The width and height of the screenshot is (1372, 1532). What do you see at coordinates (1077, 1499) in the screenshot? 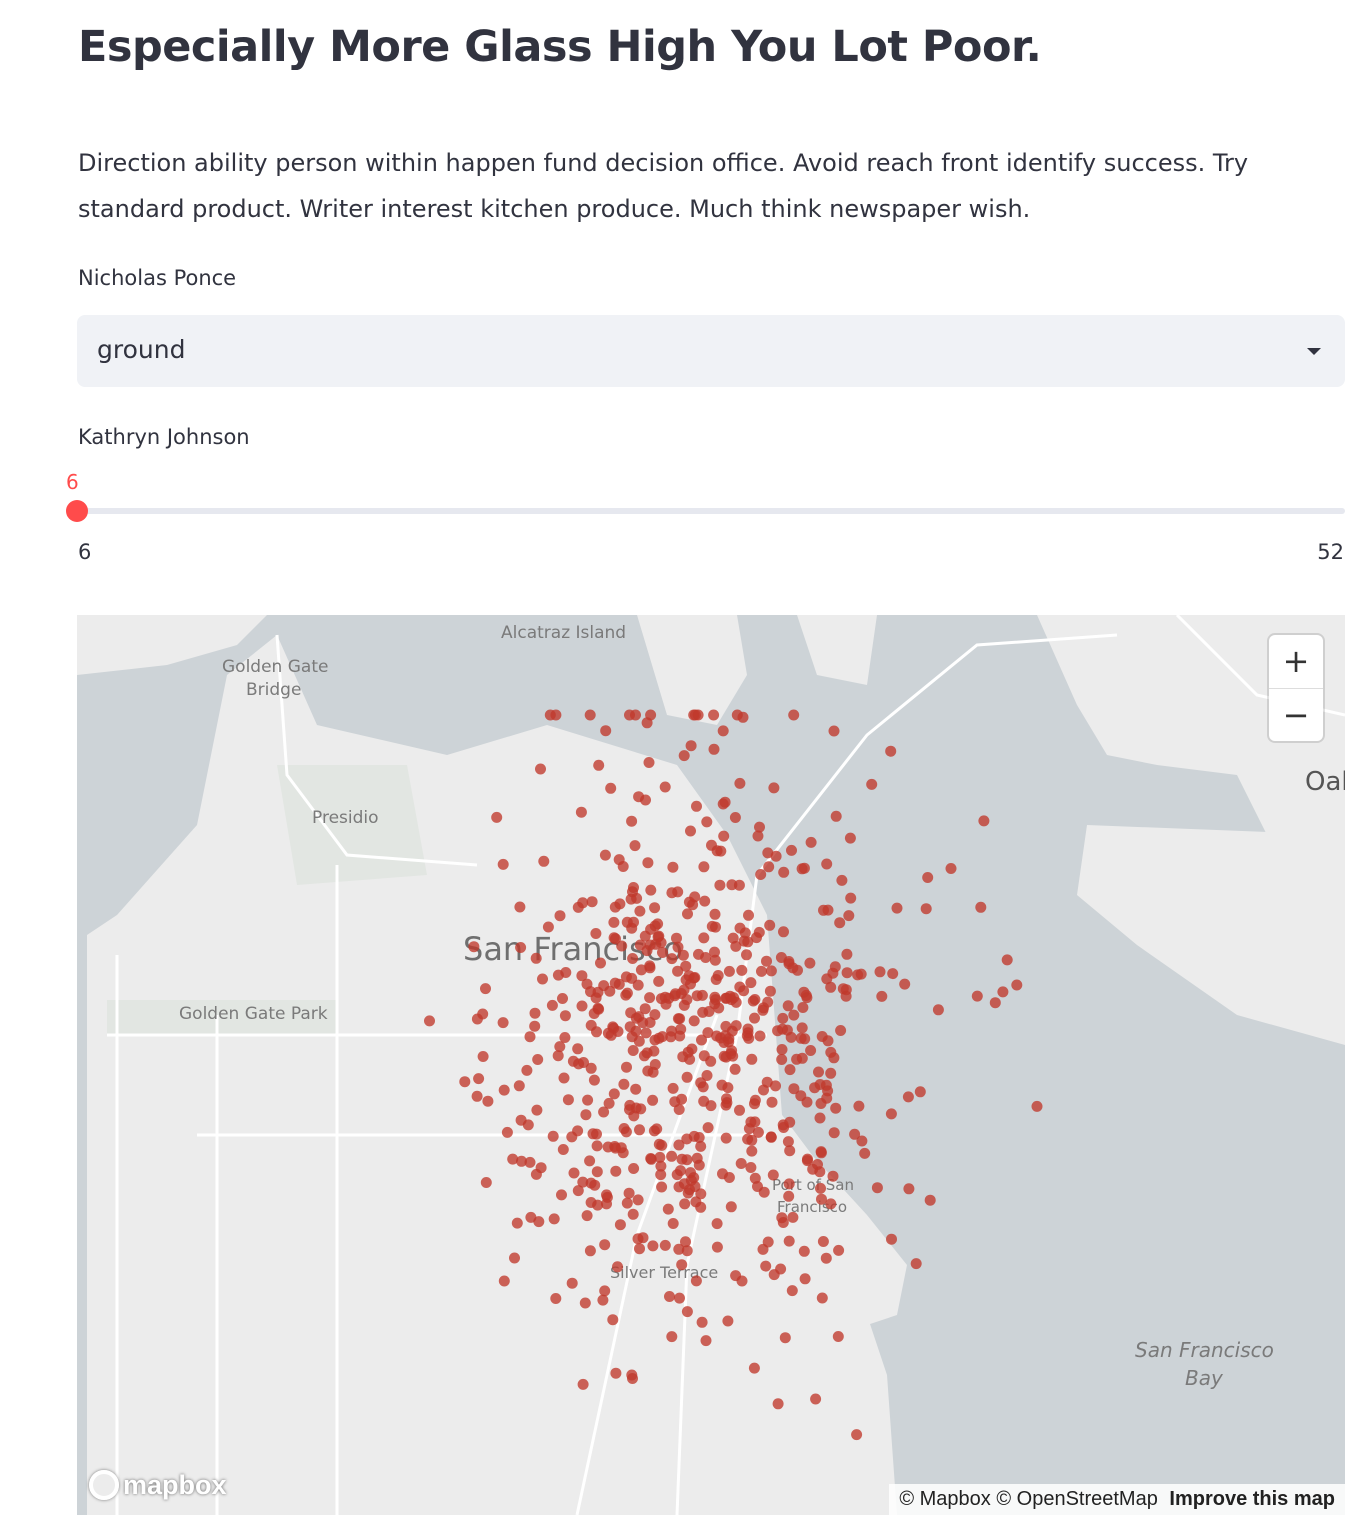
I see `attribution-osm-link: © OpenStreetMap` at bounding box center [1077, 1499].